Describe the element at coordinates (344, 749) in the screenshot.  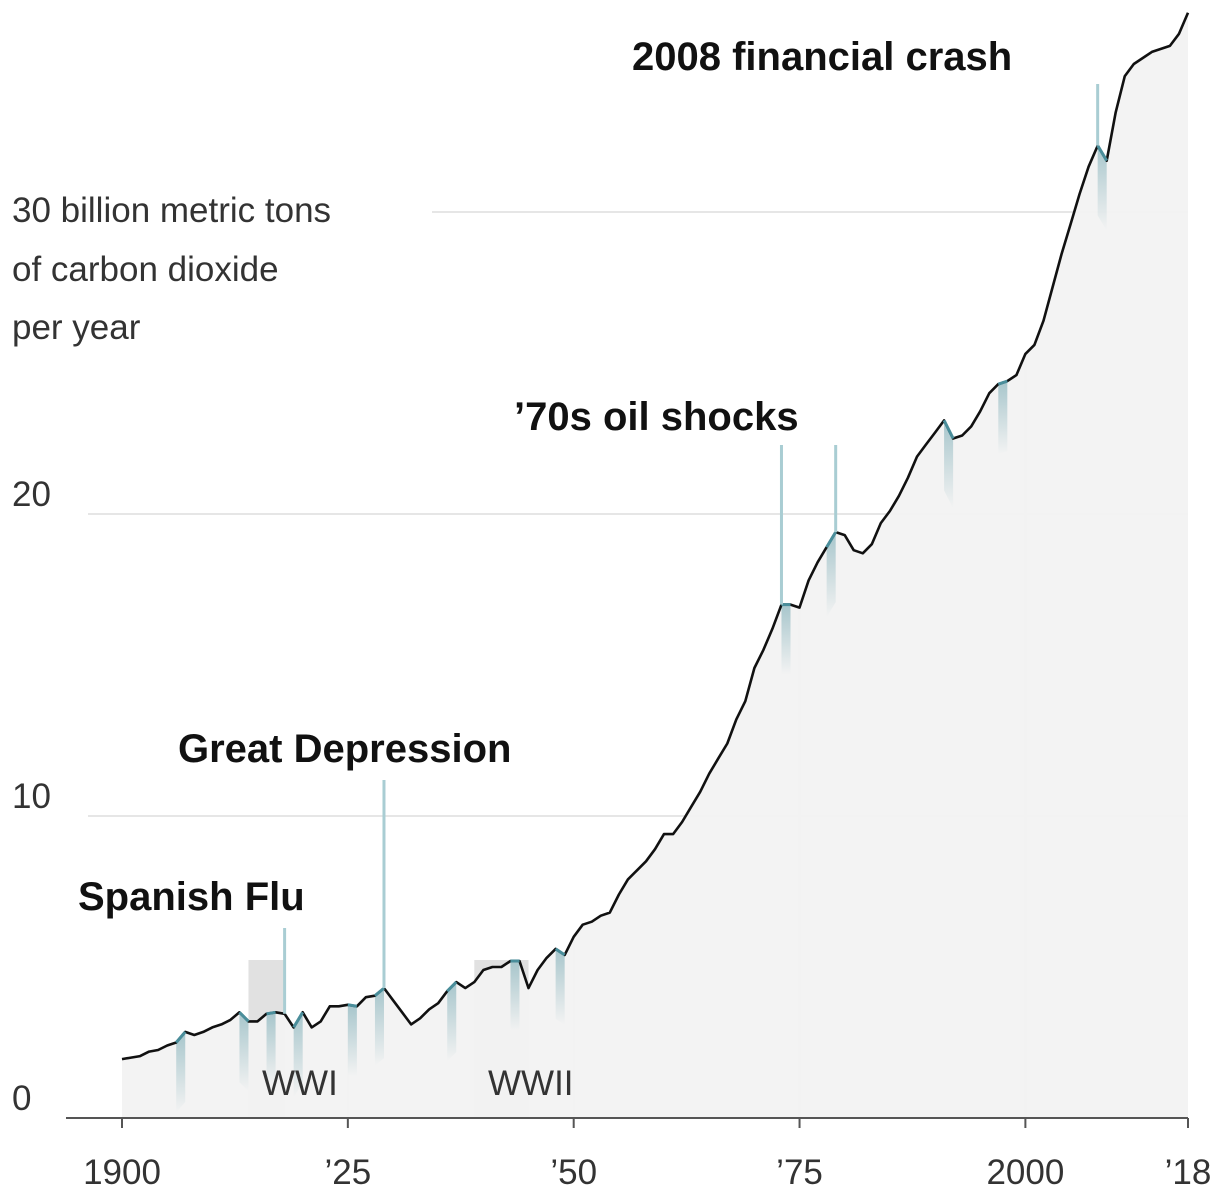
I see `annotation-great-depression: Great Depression` at that location.